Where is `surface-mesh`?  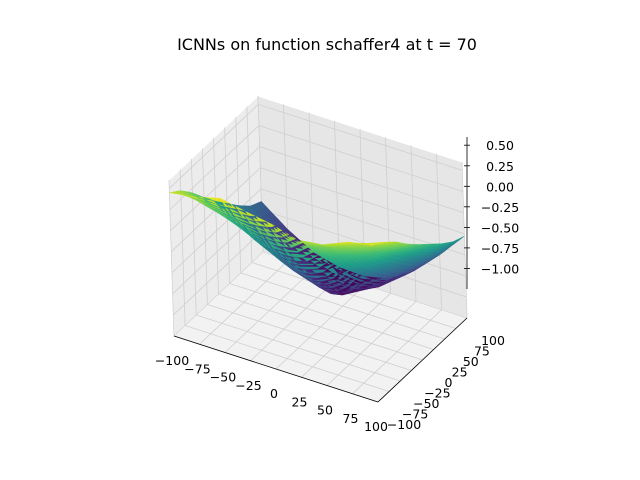
surface-mesh is located at coordinates (317, 243).